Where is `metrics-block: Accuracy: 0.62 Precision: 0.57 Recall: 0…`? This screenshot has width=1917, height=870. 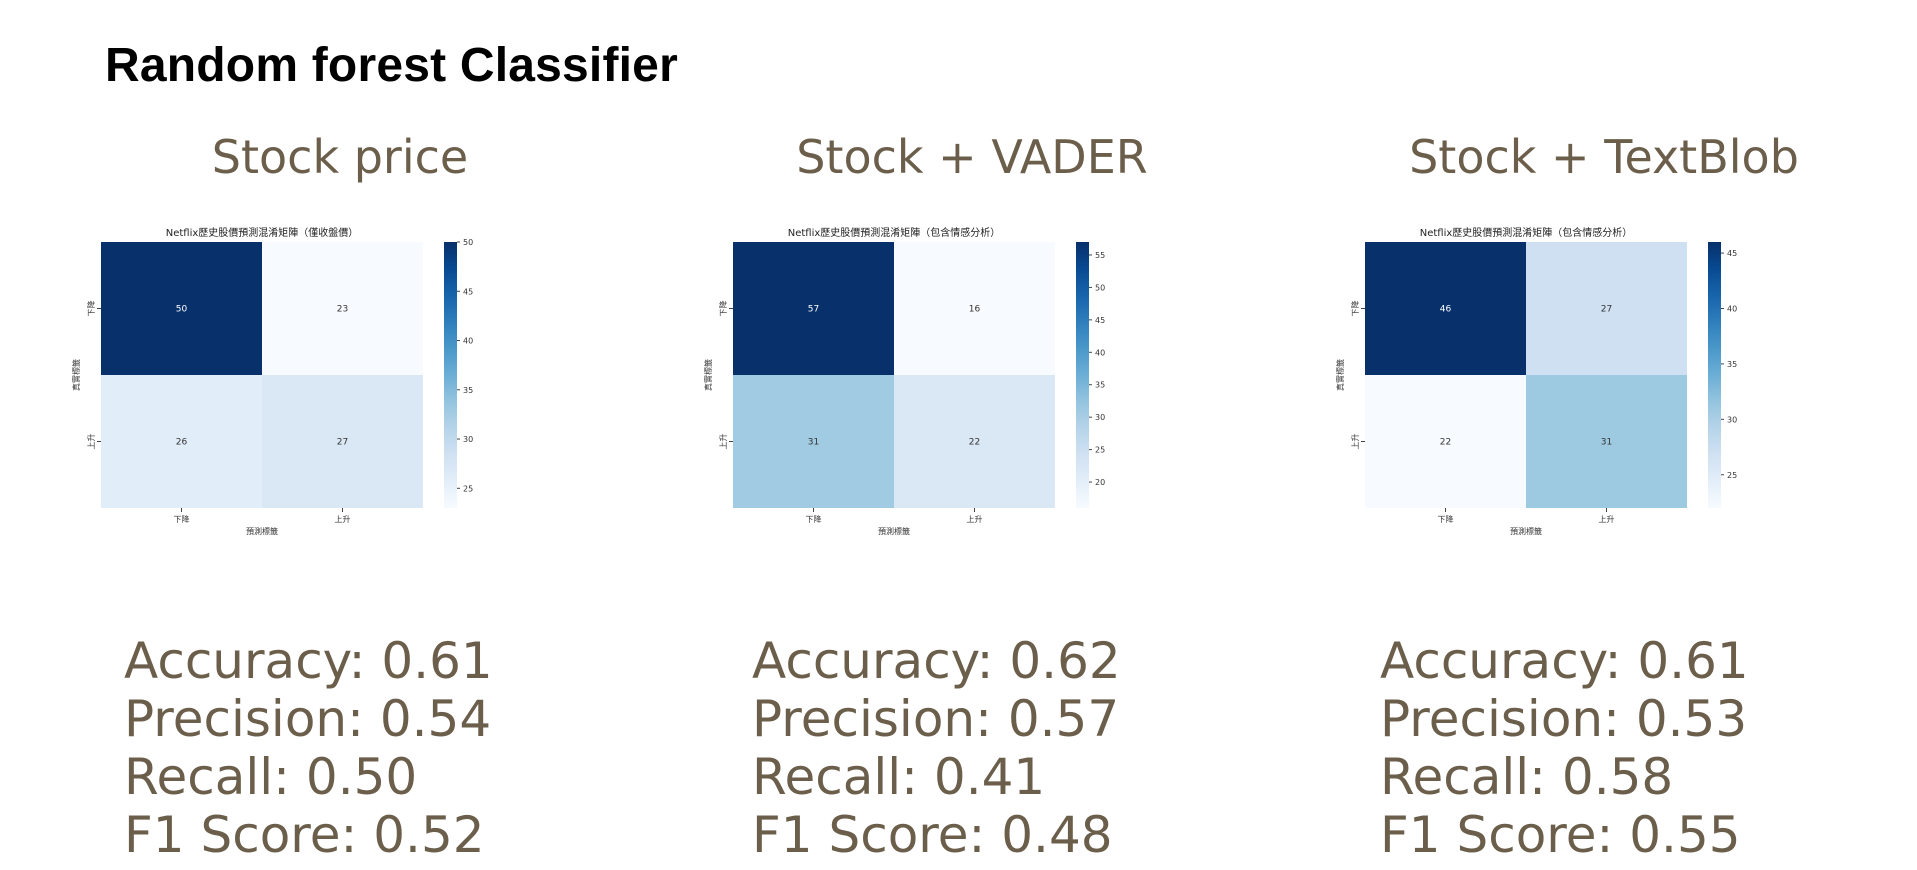 metrics-block: Accuracy: 0.62 Precision: 0.57 Recall: 0… is located at coordinates (936, 748).